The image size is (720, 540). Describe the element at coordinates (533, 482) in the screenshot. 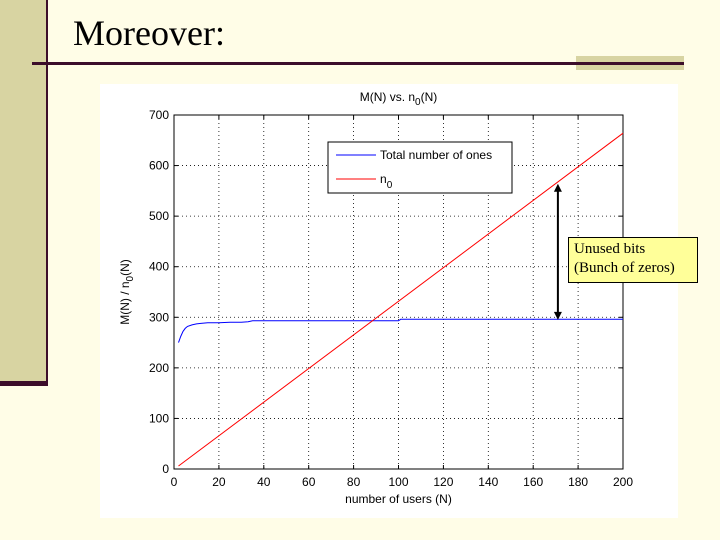

I see `x-tick-label: 160` at that location.